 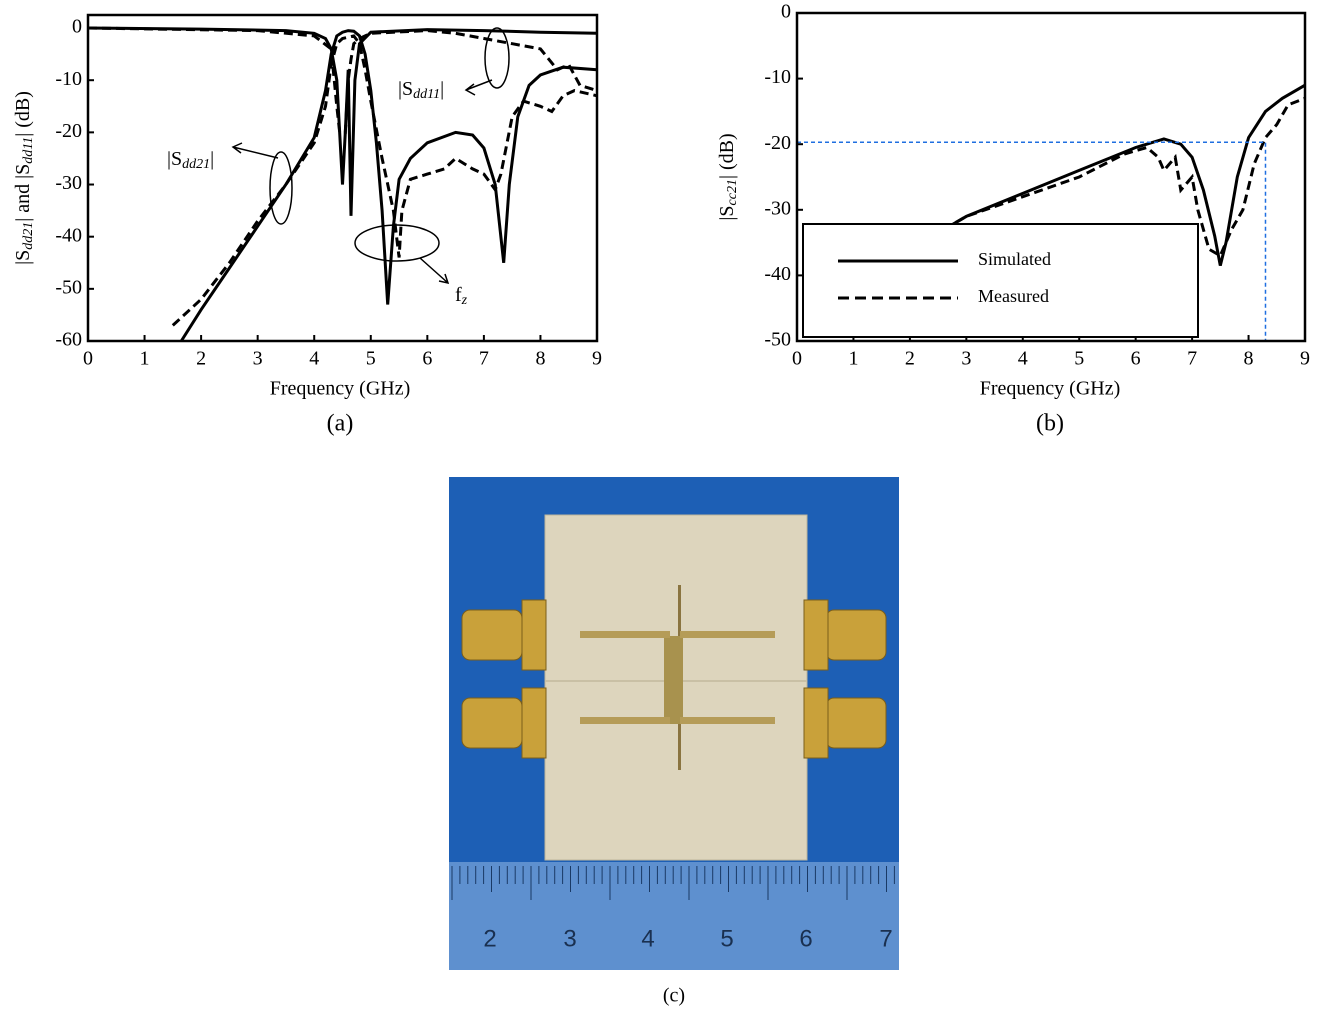 What do you see at coordinates (88, 359) in the screenshot?
I see `x-tick-label: 0` at bounding box center [88, 359].